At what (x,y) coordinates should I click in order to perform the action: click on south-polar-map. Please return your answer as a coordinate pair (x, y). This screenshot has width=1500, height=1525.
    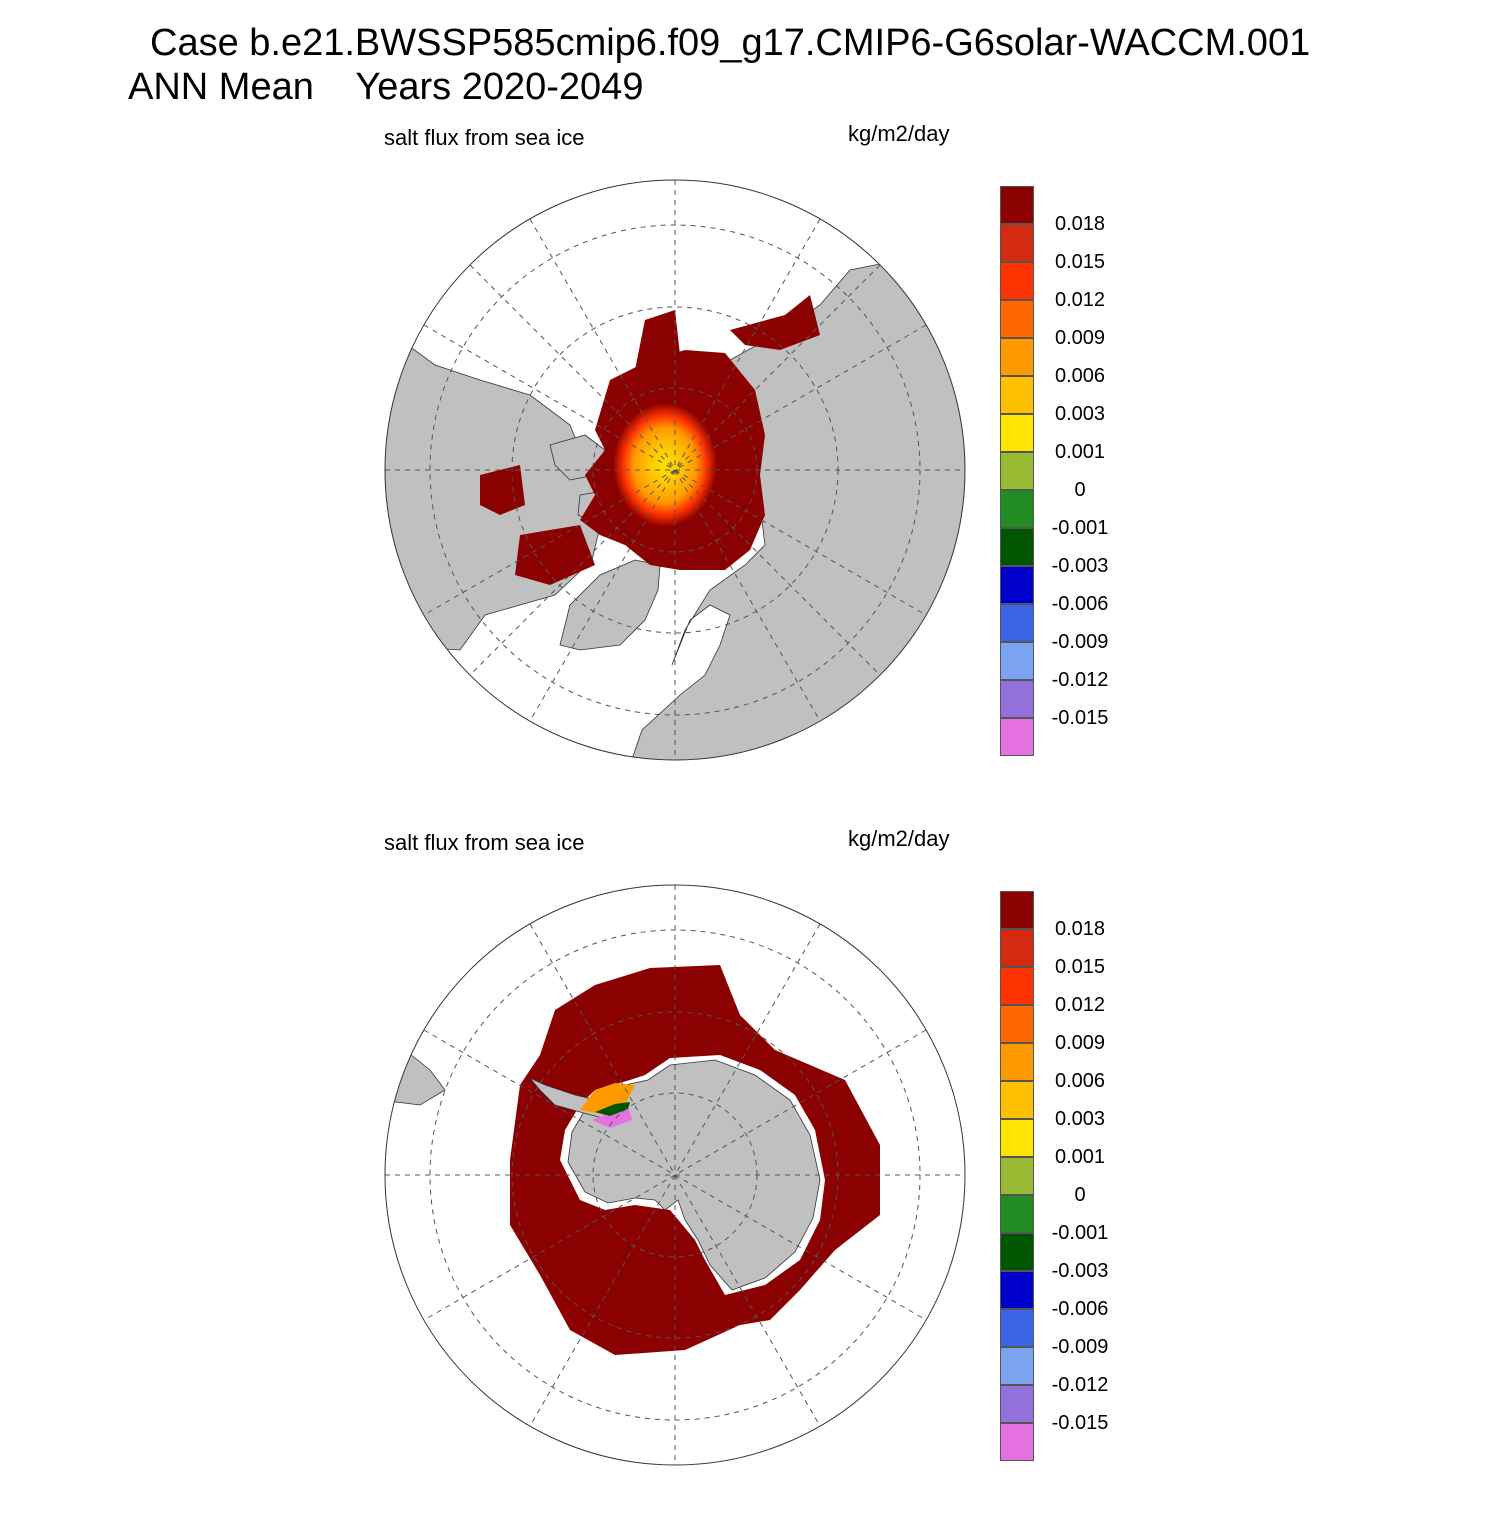
    Looking at the image, I should click on (675, 1175).